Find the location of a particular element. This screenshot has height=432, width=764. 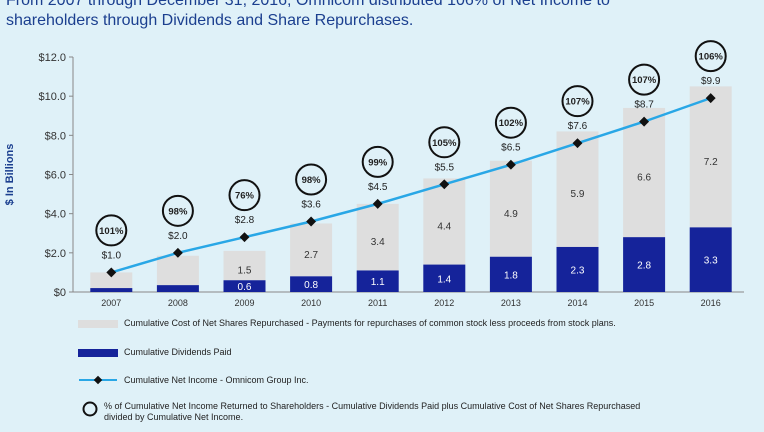

net-income-marker-2010 is located at coordinates (311, 221).